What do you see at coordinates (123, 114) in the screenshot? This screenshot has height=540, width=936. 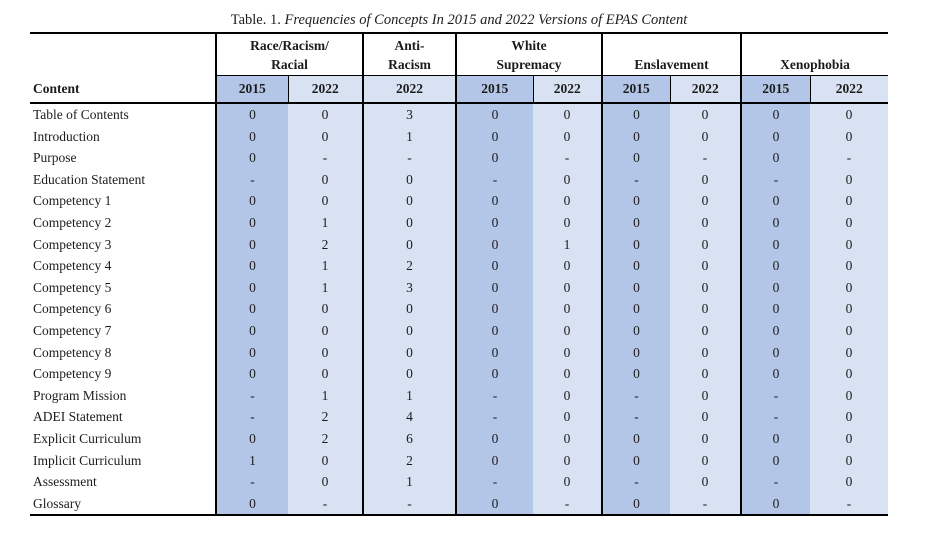 I see `row-label: Table of Contents` at bounding box center [123, 114].